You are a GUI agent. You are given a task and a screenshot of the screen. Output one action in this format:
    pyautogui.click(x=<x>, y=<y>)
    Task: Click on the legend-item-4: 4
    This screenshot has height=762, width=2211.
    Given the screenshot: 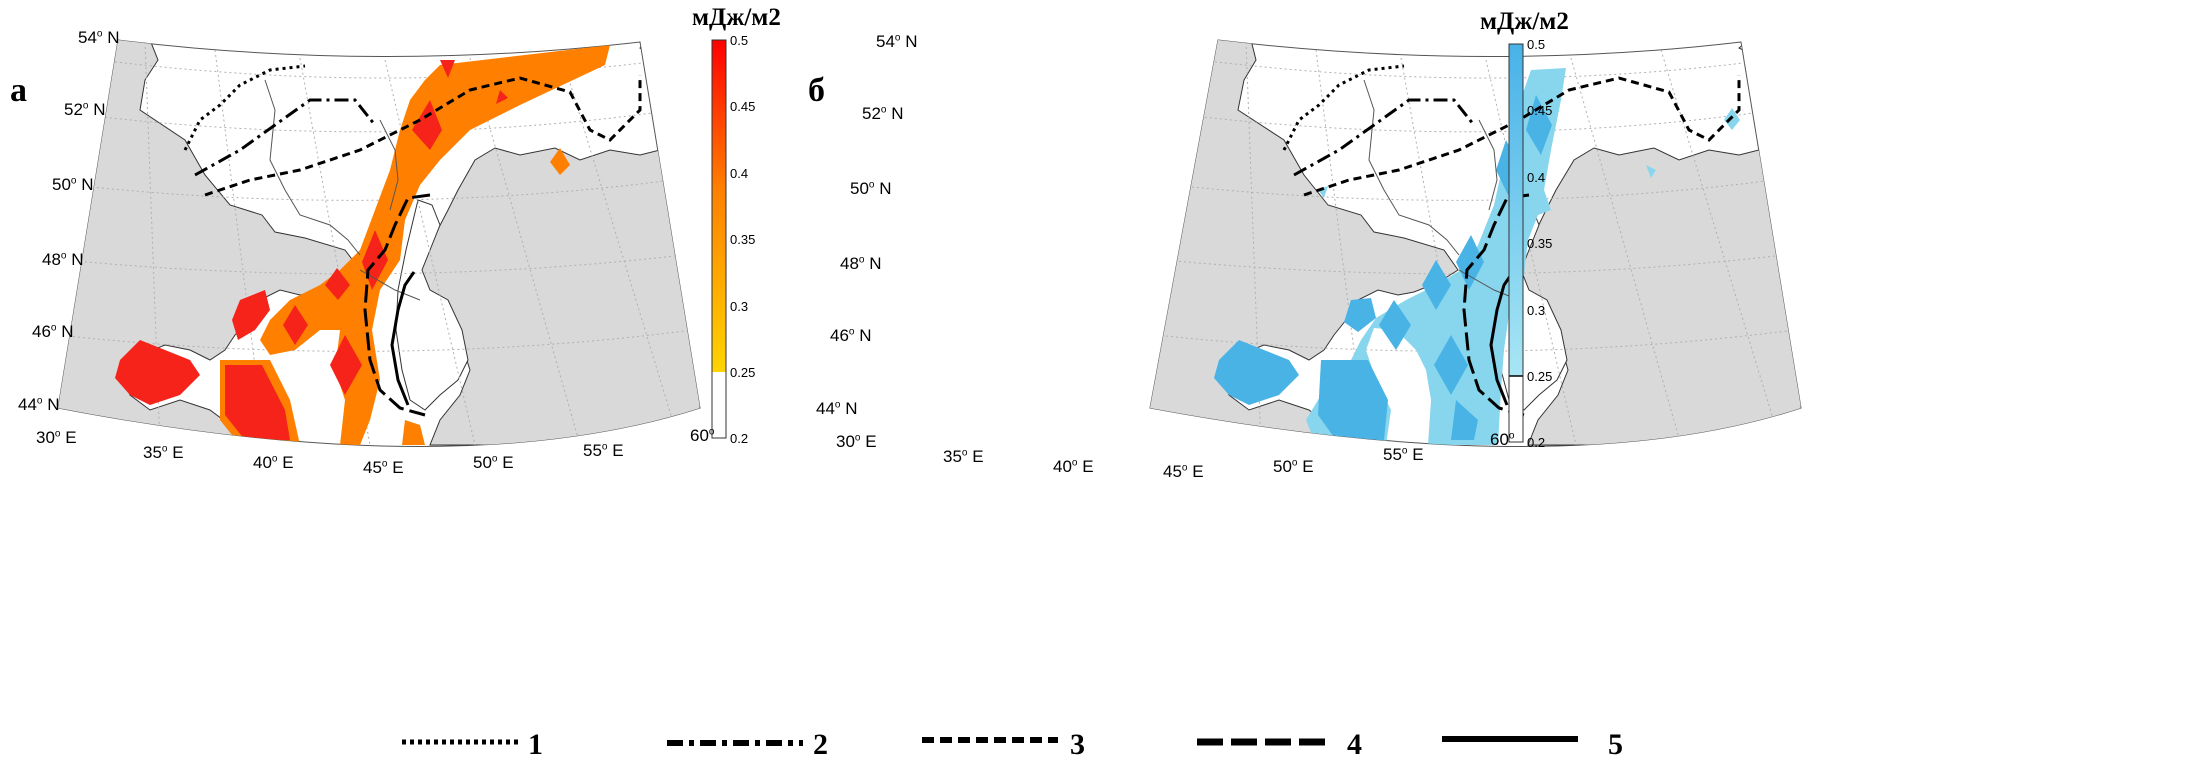 What is the action you would take?
    pyautogui.click(x=1285, y=730)
    